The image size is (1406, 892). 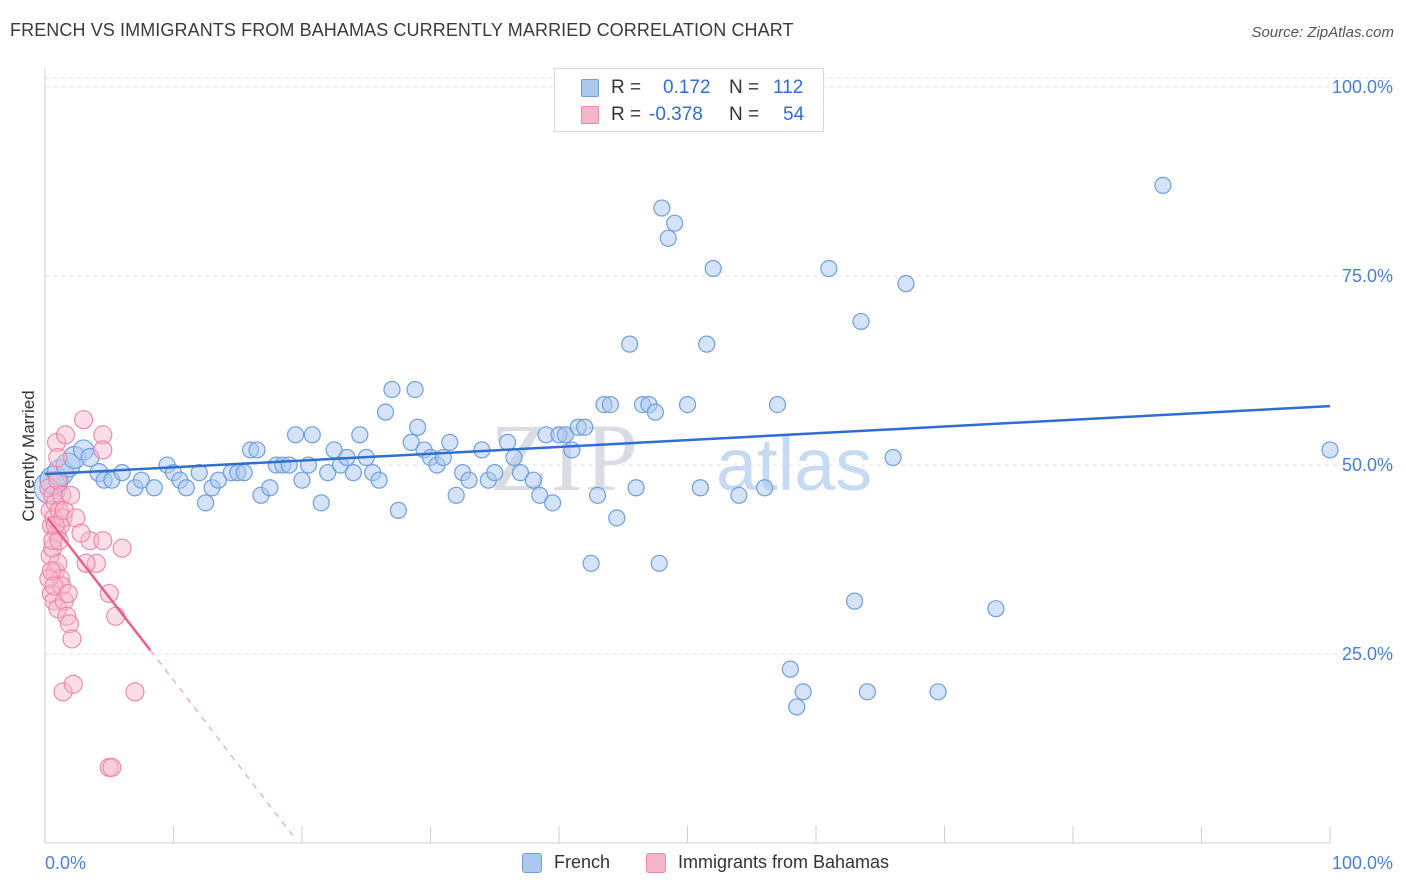 What do you see at coordinates (767, 862) in the screenshot?
I see `bottom-legend-bahamas: Immigrants from Bahamas` at bounding box center [767, 862].